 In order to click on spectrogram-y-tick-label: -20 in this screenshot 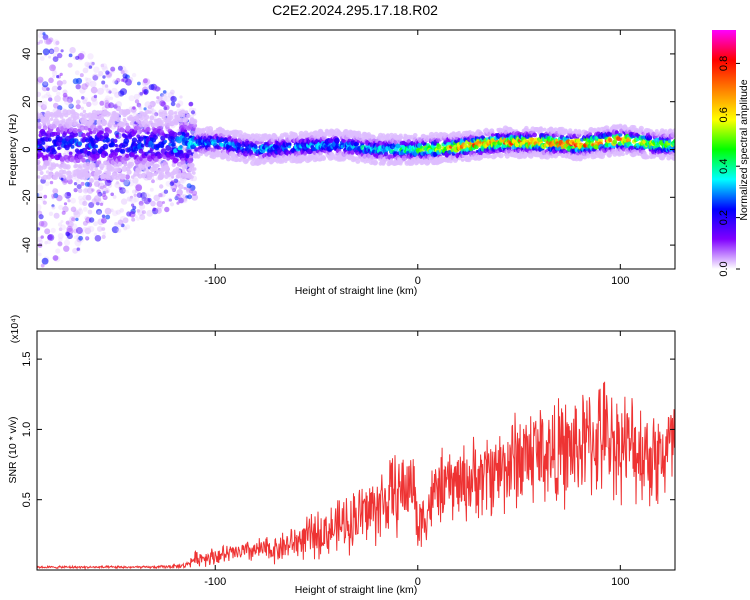, I will do `click(27, 197)`.